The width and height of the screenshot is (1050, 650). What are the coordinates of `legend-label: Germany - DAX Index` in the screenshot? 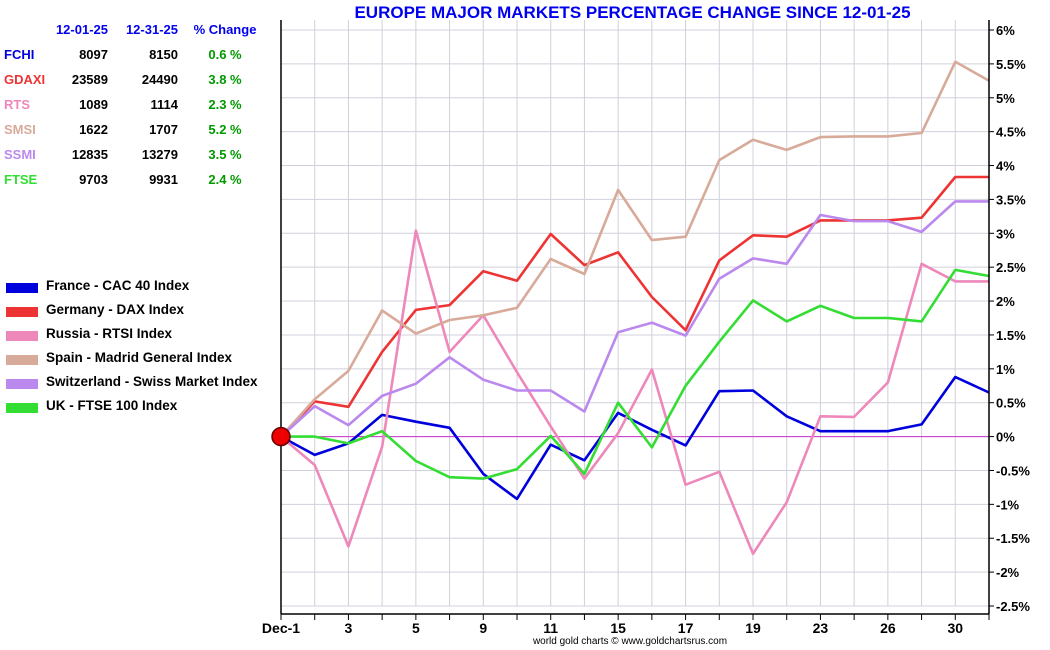 It's located at (115, 309).